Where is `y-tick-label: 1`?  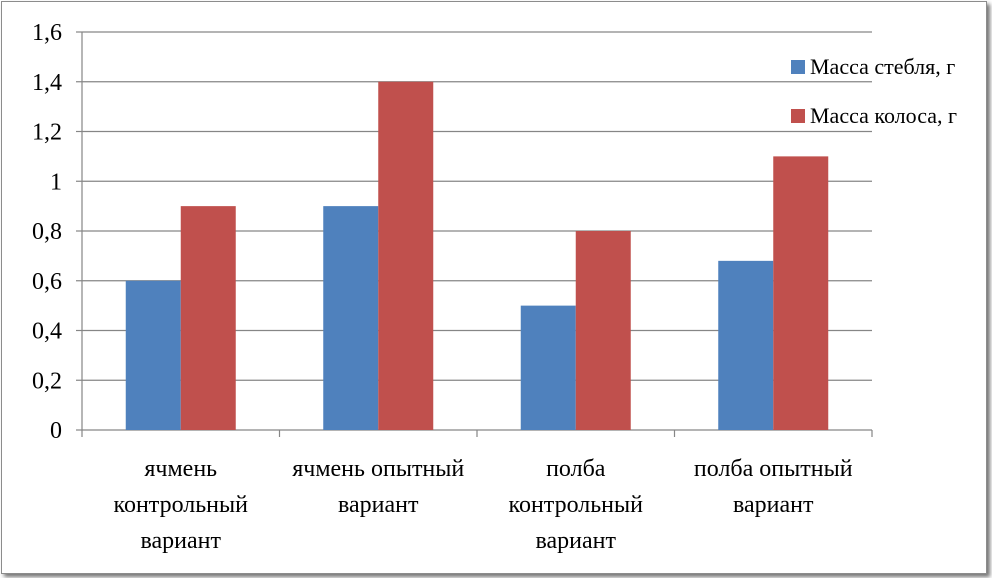
y-tick-label: 1 is located at coordinates (56, 182).